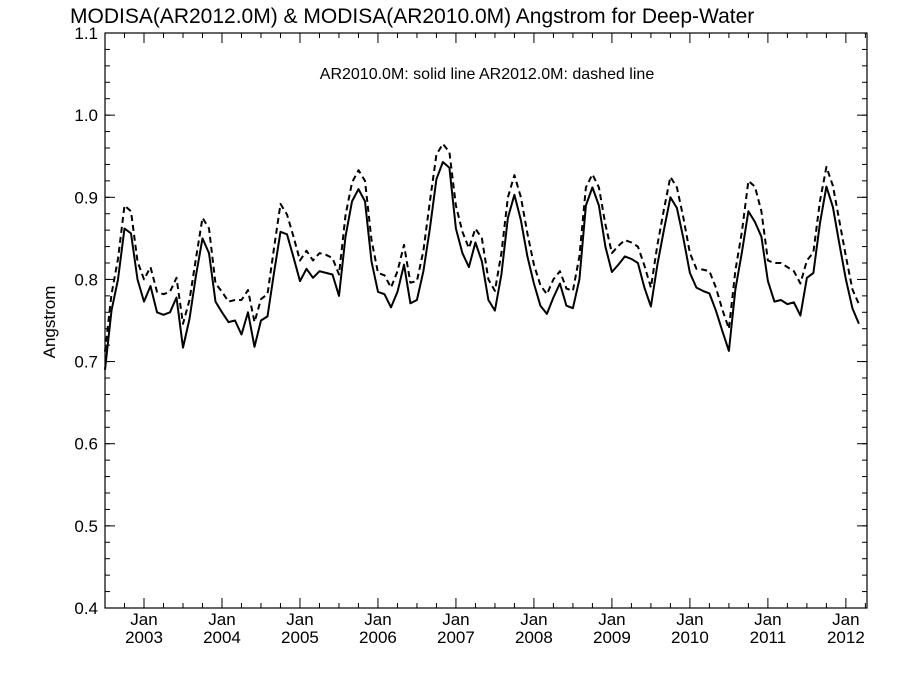 This screenshot has height=675, width=900. I want to click on y-tick-label: 0.8, so click(86, 279).